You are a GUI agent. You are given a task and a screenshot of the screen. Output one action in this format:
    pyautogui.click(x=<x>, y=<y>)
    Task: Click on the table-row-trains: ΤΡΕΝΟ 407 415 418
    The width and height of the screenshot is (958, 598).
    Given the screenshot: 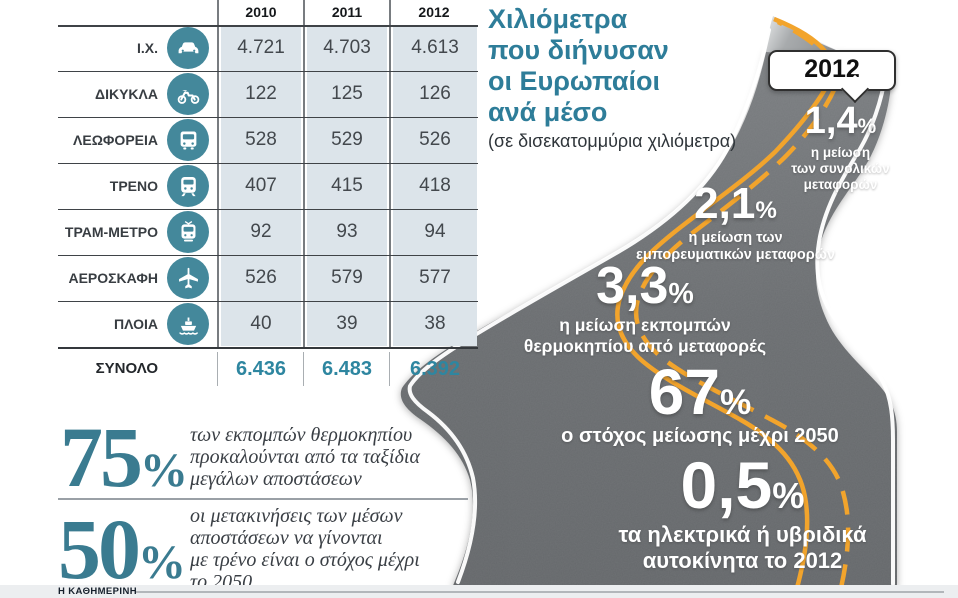 What is the action you would take?
    pyautogui.click(x=241, y=186)
    